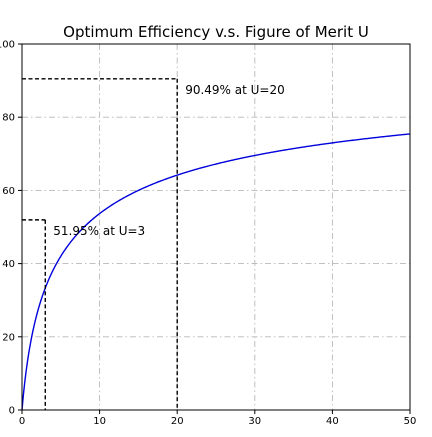  What do you see at coordinates (410, 421) in the screenshot?
I see `x-tick-label: 50` at bounding box center [410, 421].